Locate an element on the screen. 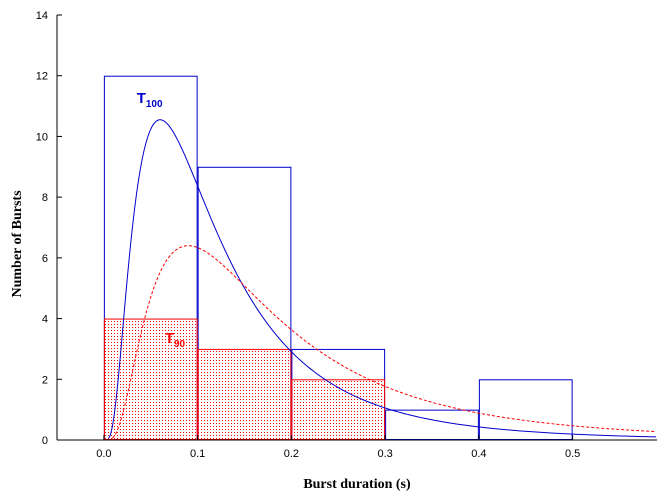 The width and height of the screenshot is (664, 498). t100-label: T100 is located at coordinates (150, 100).